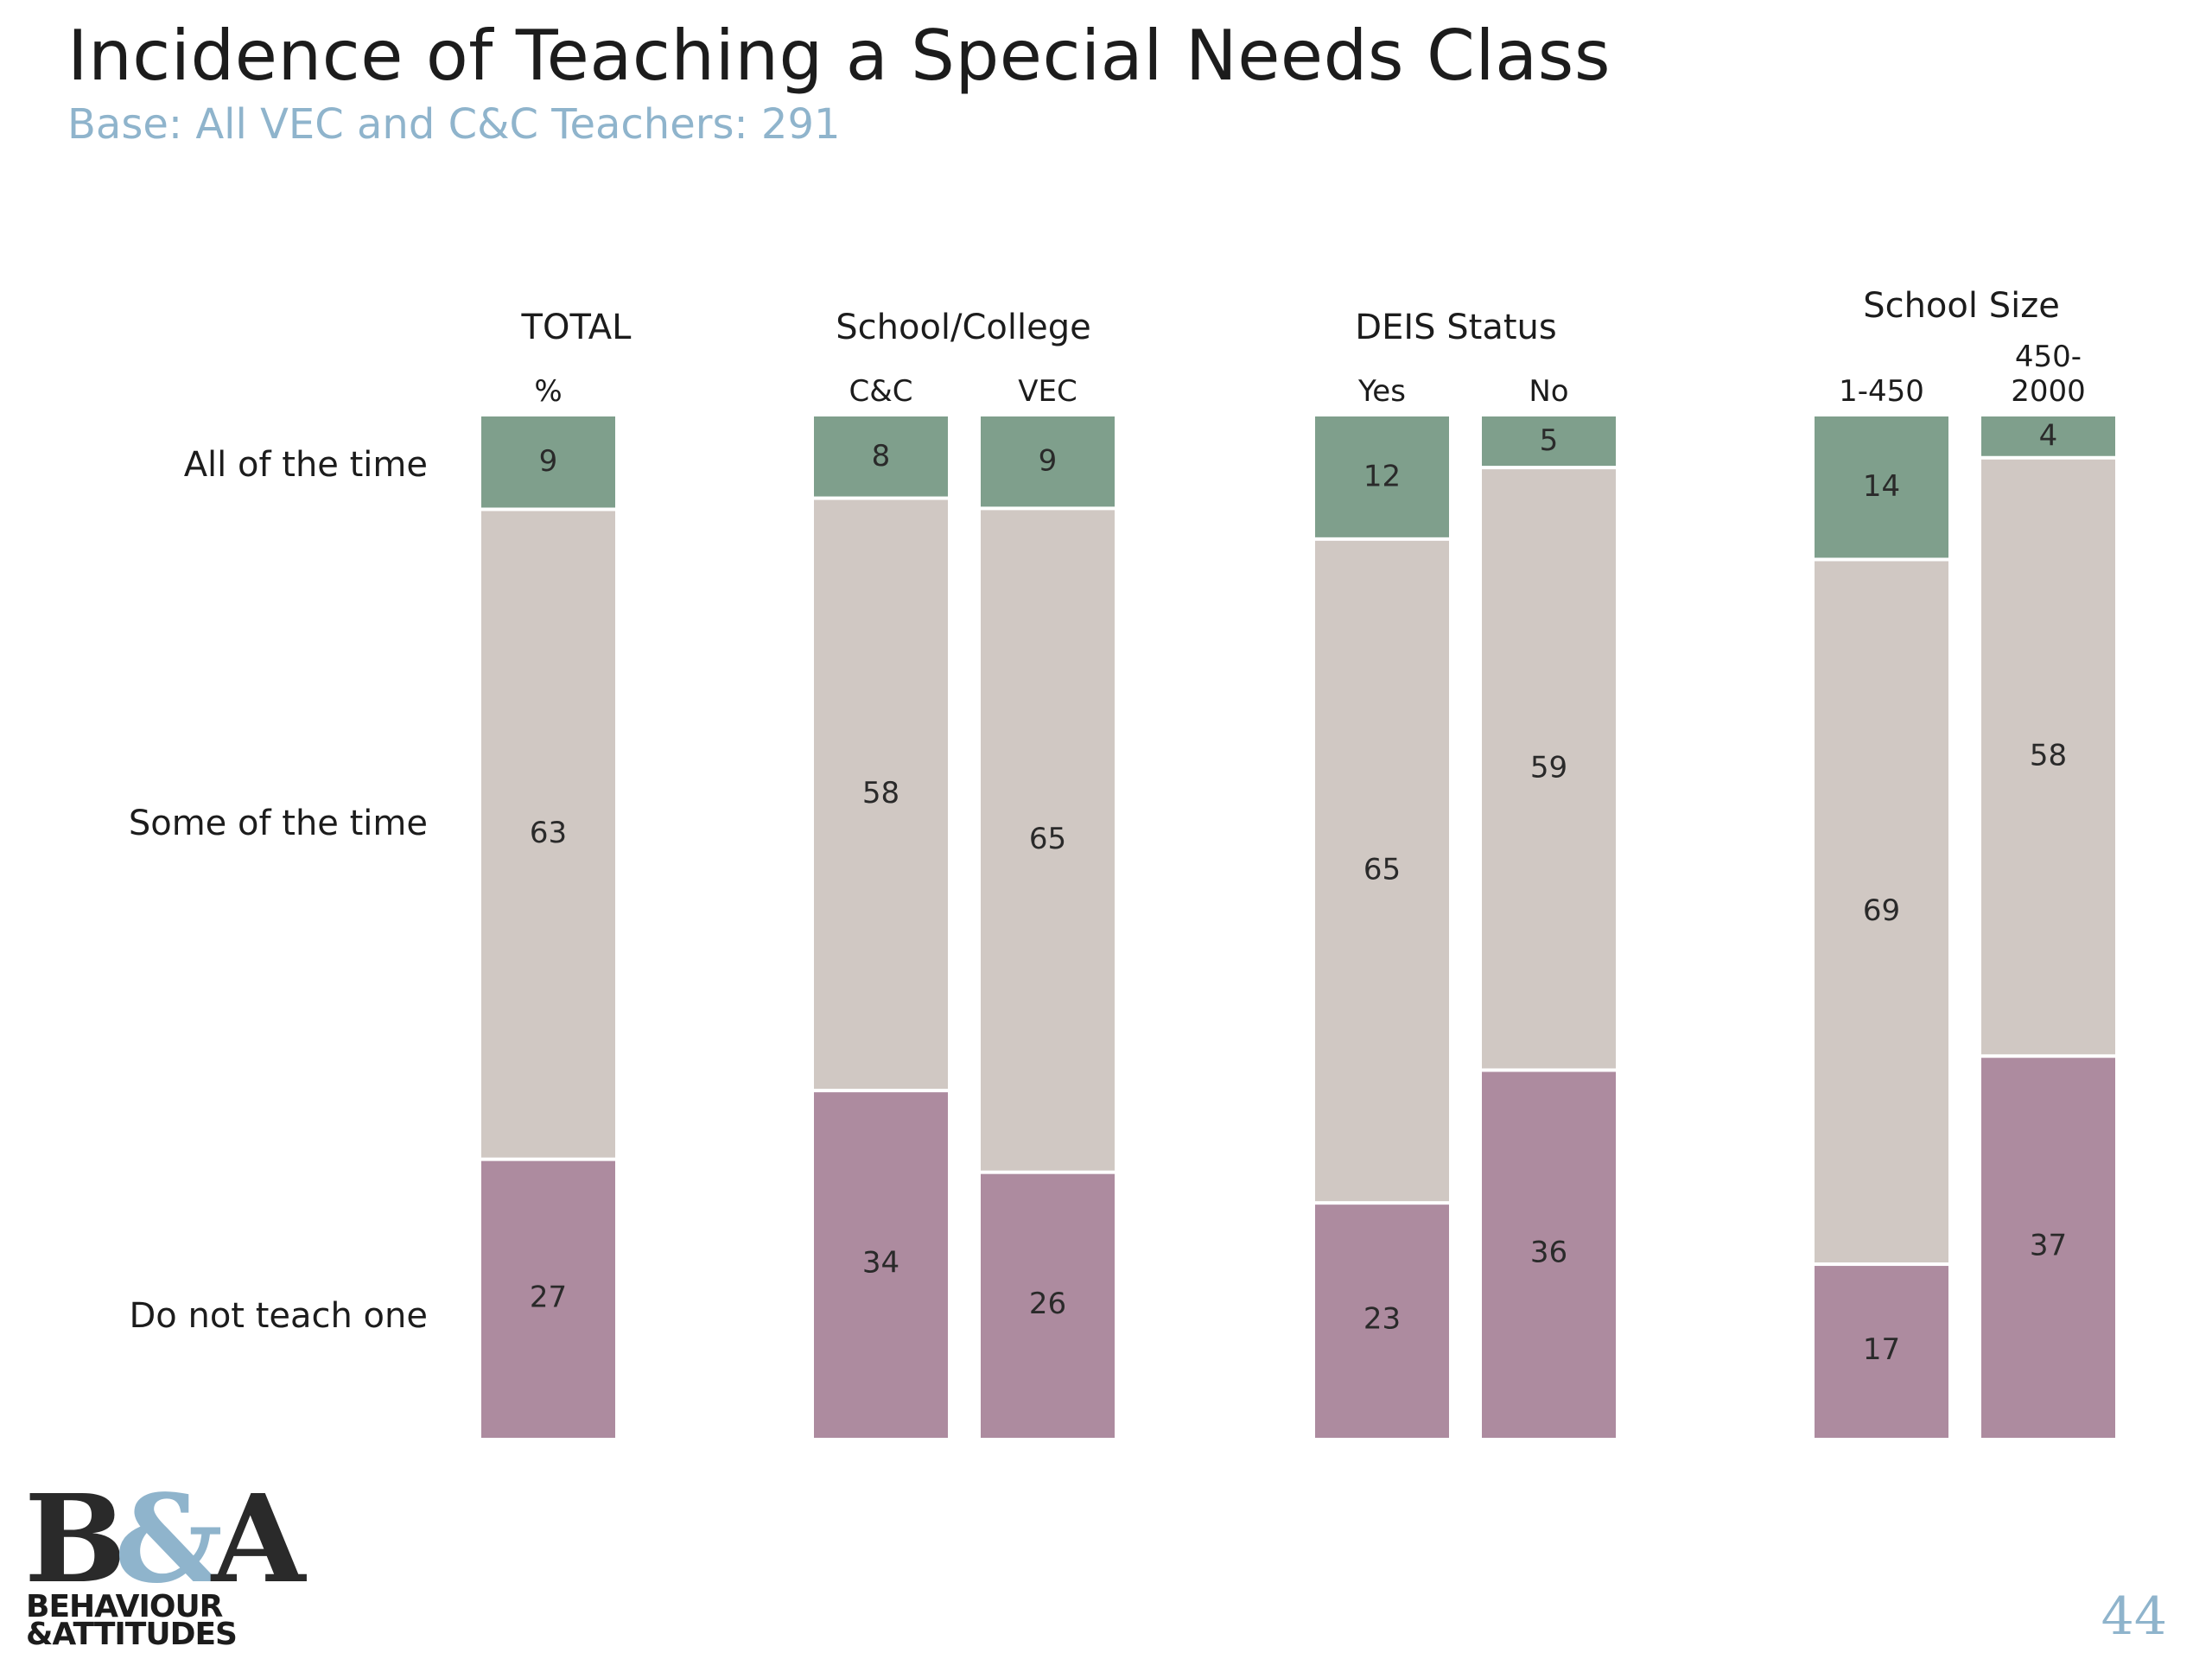 The image size is (2212, 1659). I want to click on data-label: 26, so click(1047, 1304).